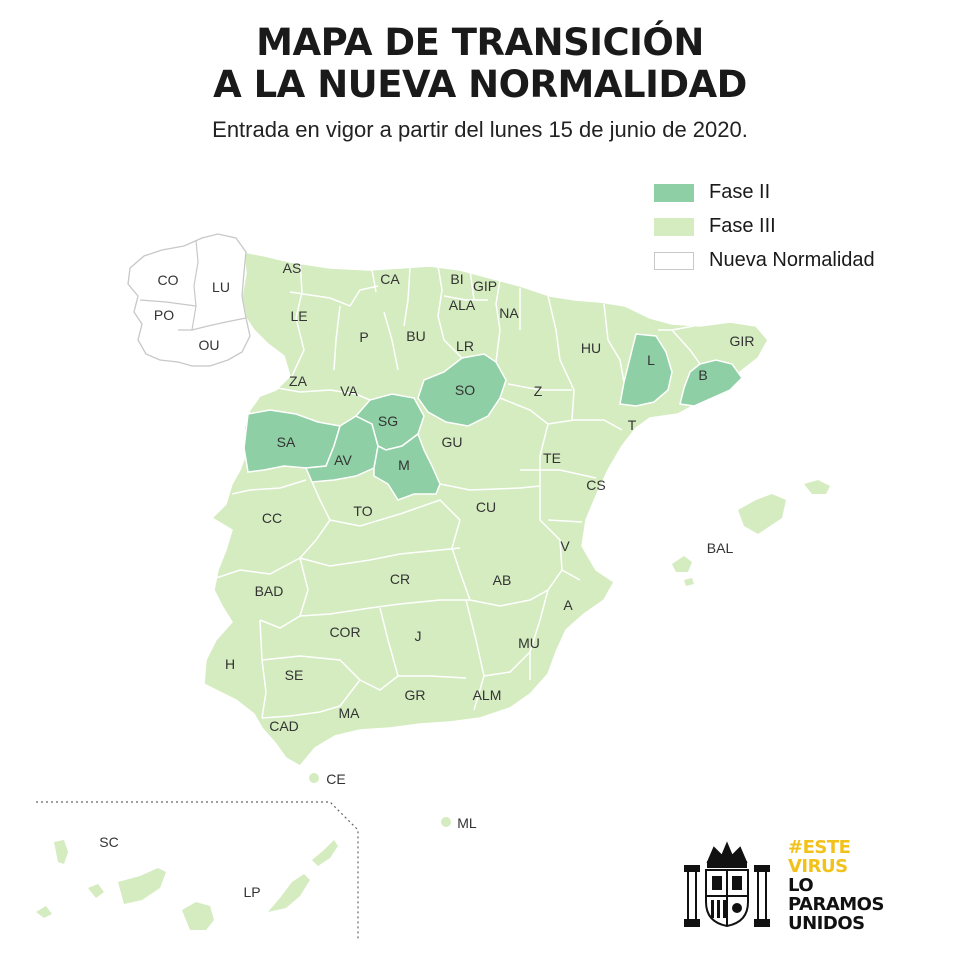  Describe the element at coordinates (682, 564) in the screenshot. I see `baleares-ibiza` at that location.